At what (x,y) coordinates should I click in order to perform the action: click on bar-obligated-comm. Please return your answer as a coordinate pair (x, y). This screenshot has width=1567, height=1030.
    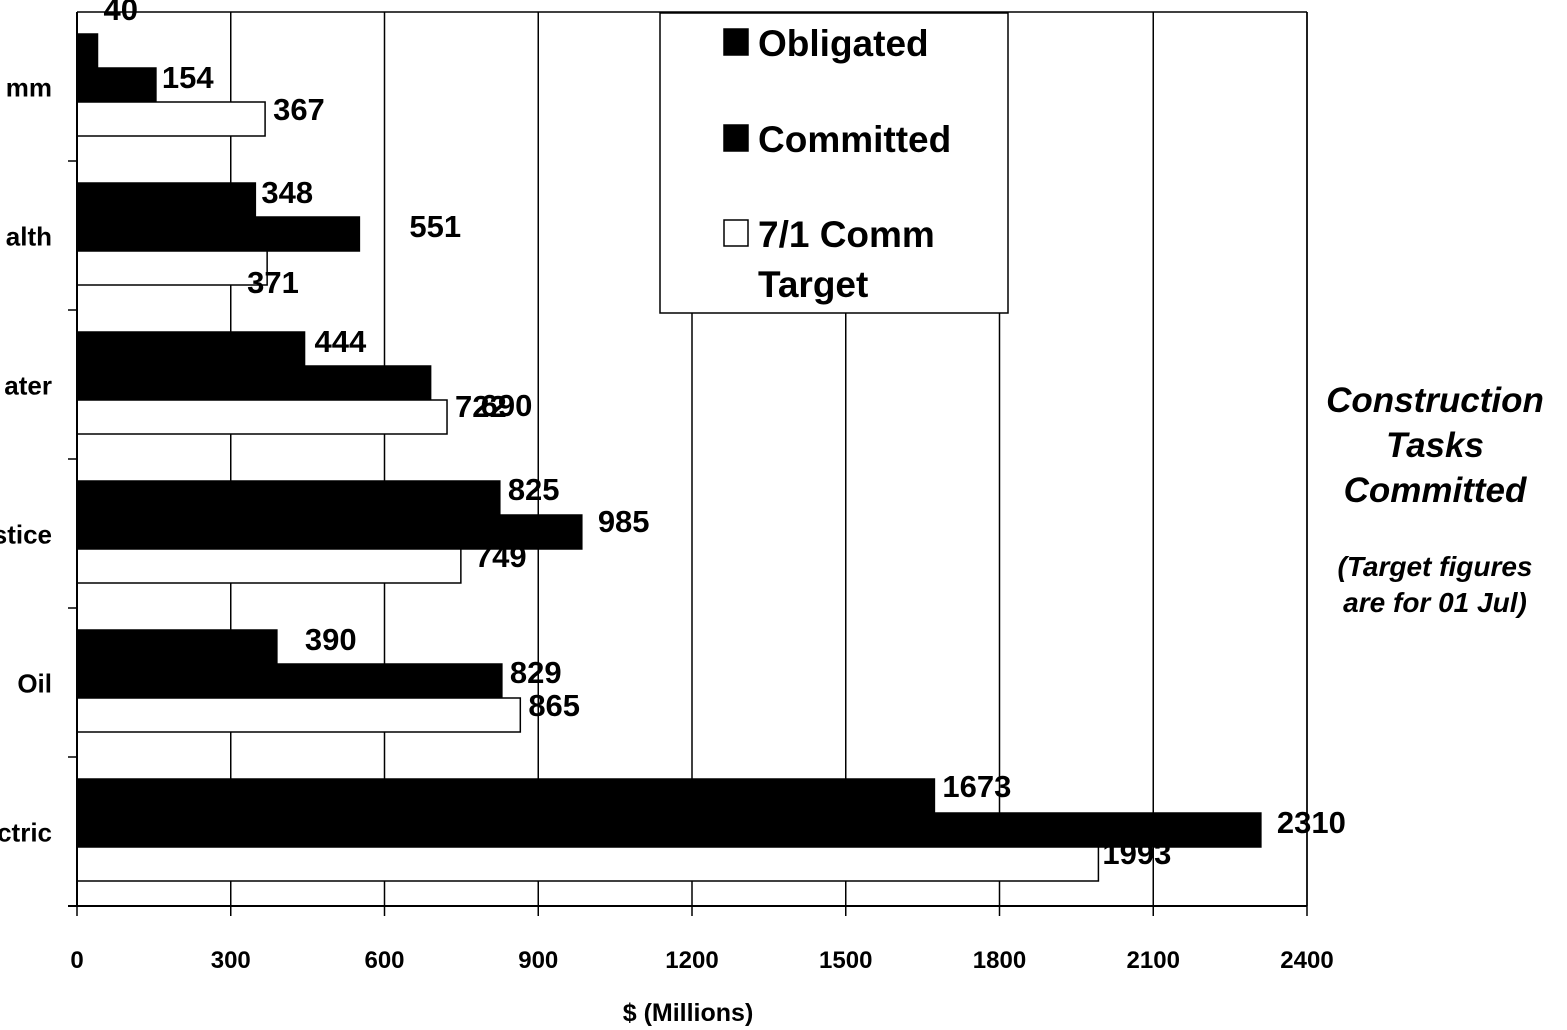
    Looking at the image, I should click on (87, 51).